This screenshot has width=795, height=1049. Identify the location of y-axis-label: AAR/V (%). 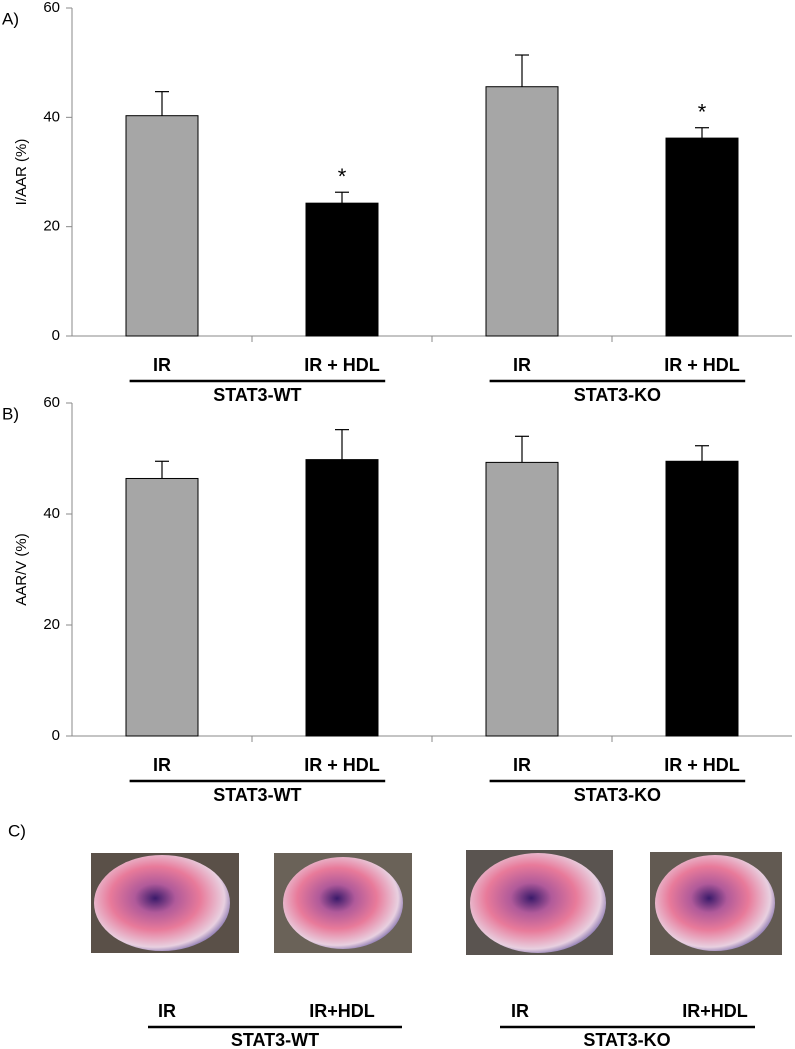
(21, 569).